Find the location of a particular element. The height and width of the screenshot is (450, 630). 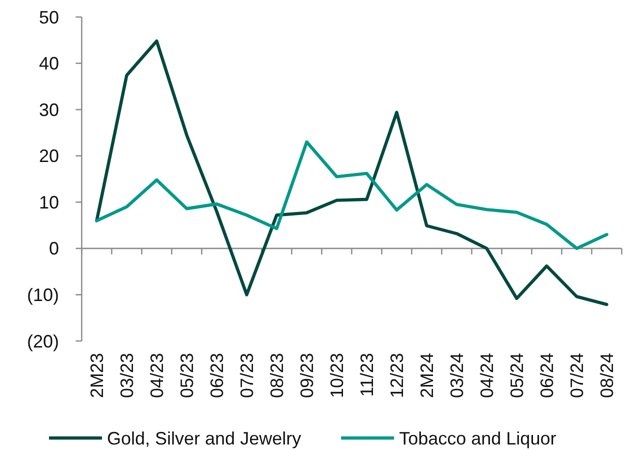

y-tick-label: 20 is located at coordinates (48, 156).